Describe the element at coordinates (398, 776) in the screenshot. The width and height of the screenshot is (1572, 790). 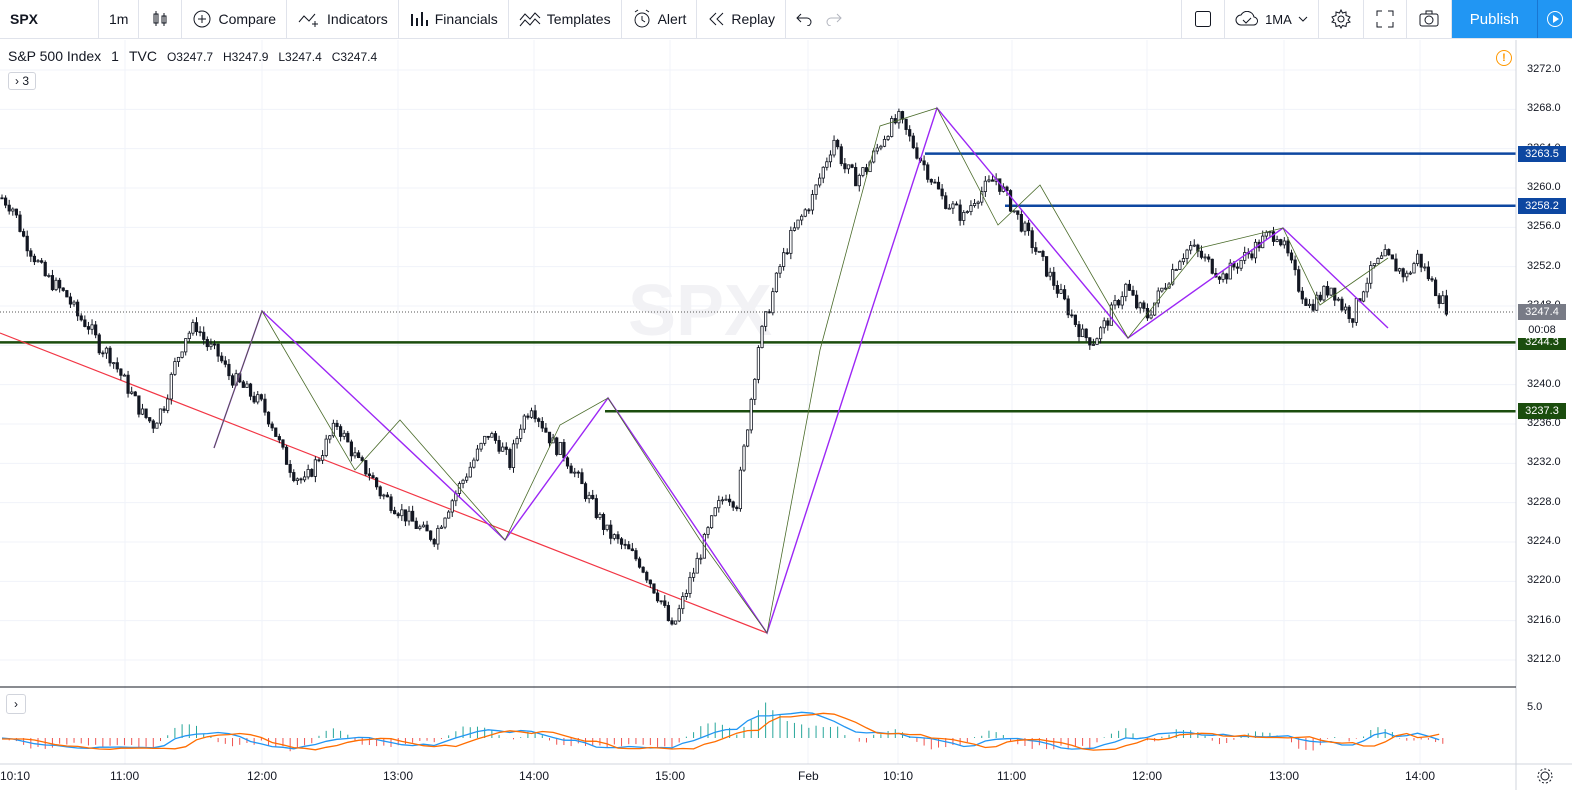
I see `time-tick-label: 13:00` at that location.